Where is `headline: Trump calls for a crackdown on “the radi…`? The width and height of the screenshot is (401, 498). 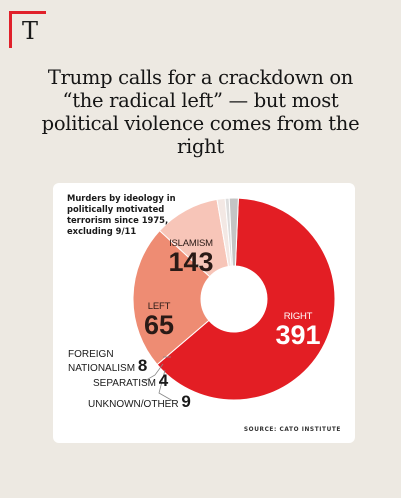
headline: Trump calls for a crackdown on “the radi… is located at coordinates (200, 112).